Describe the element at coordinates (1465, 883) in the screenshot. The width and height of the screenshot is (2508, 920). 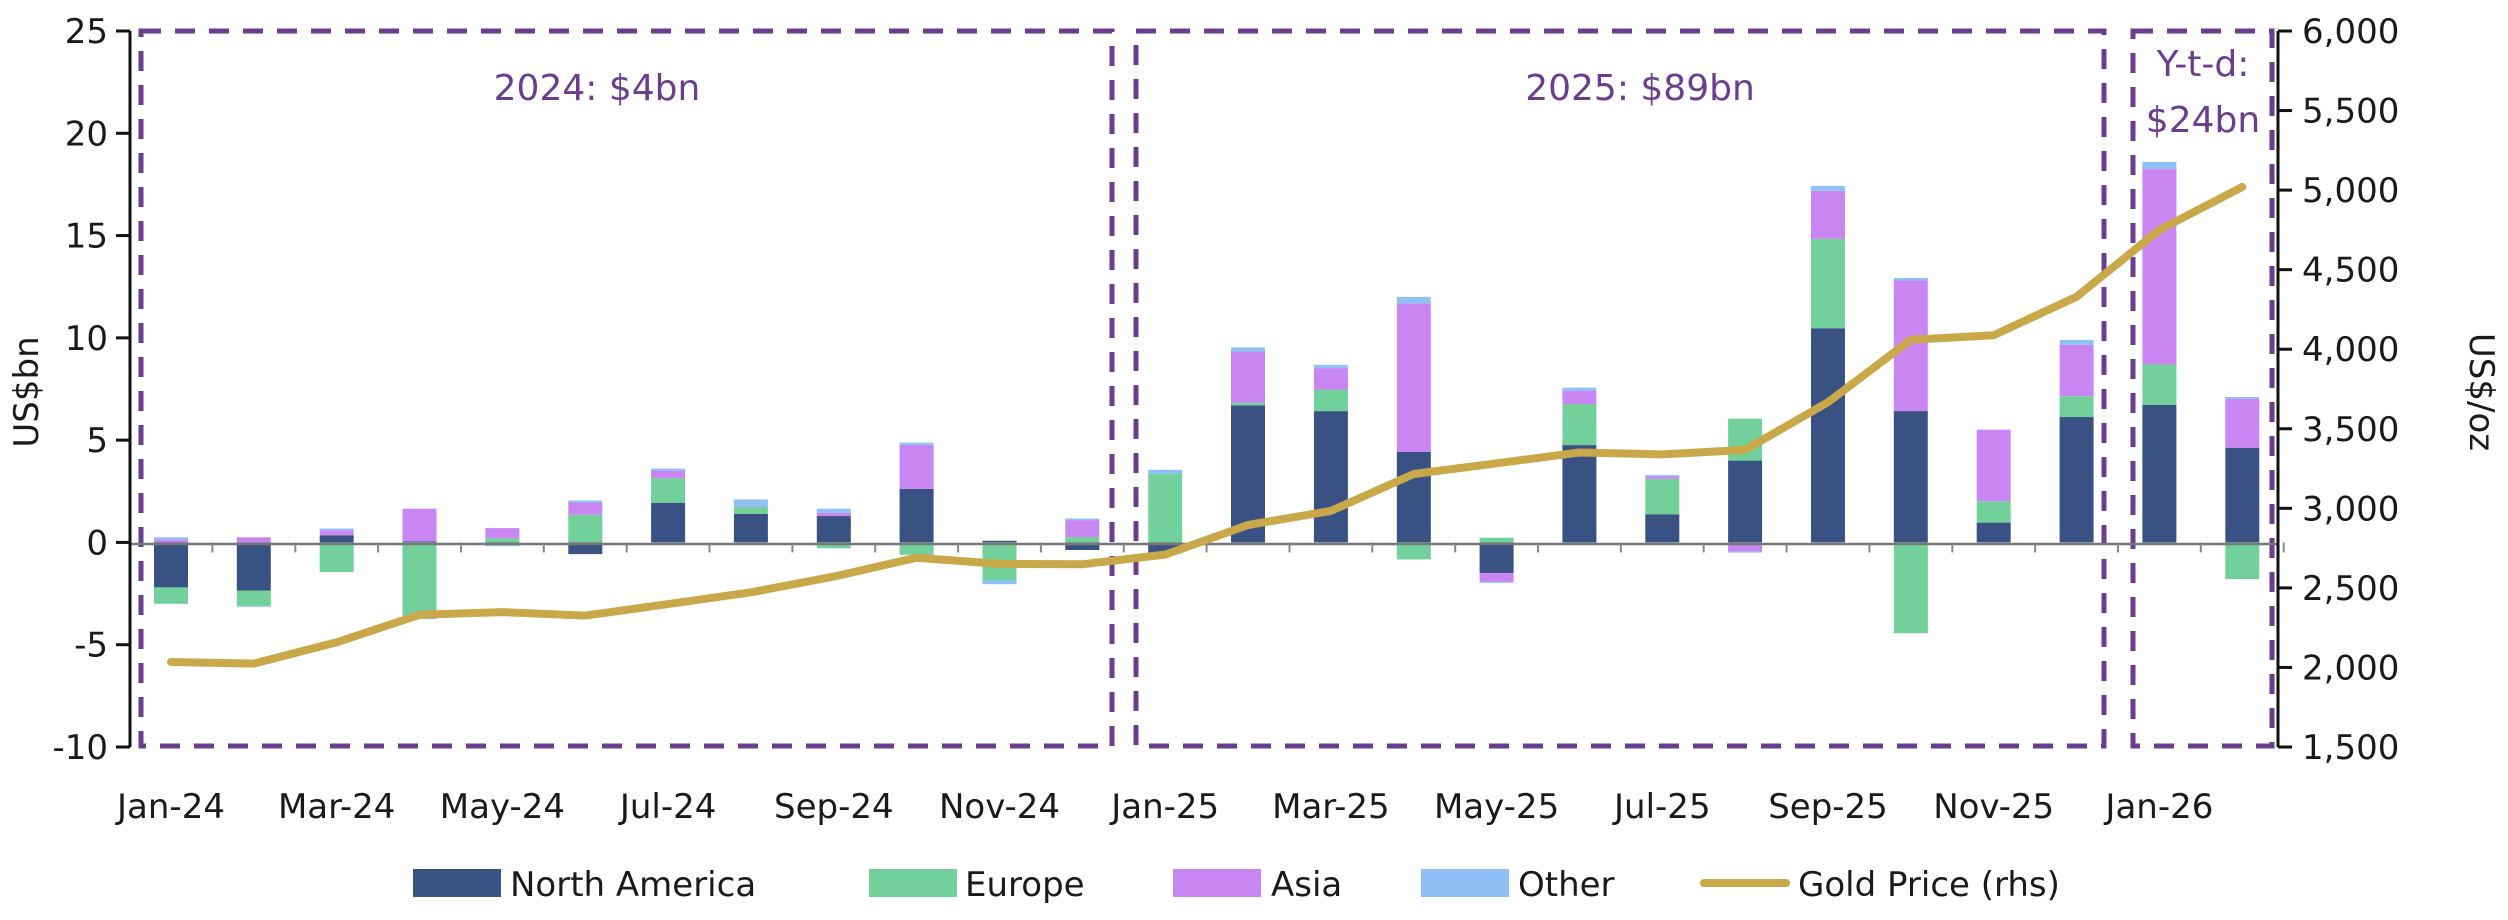
I see `legend-swatch-other` at that location.